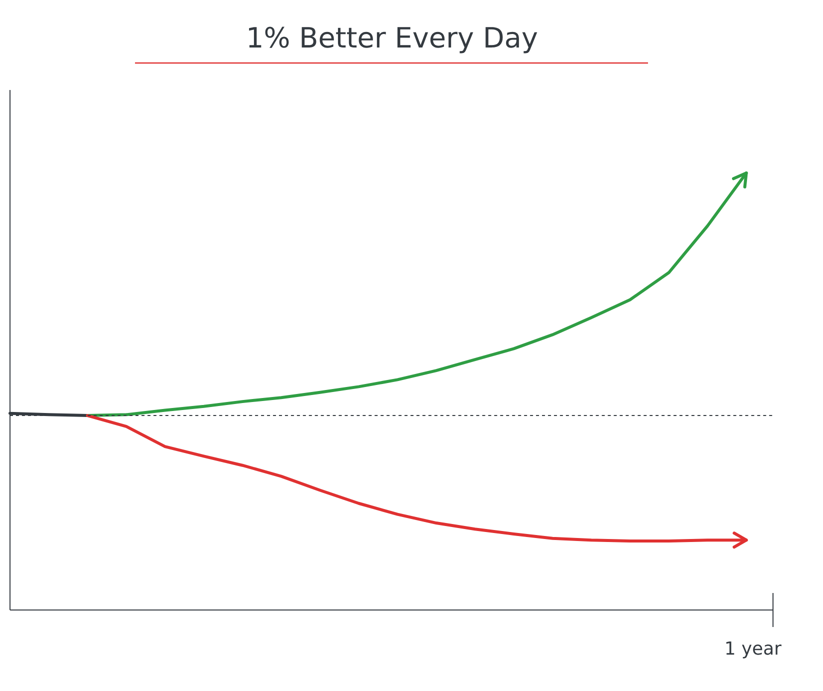 The height and width of the screenshot is (691, 823). I want to click on text: 1 year, so click(754, 650).